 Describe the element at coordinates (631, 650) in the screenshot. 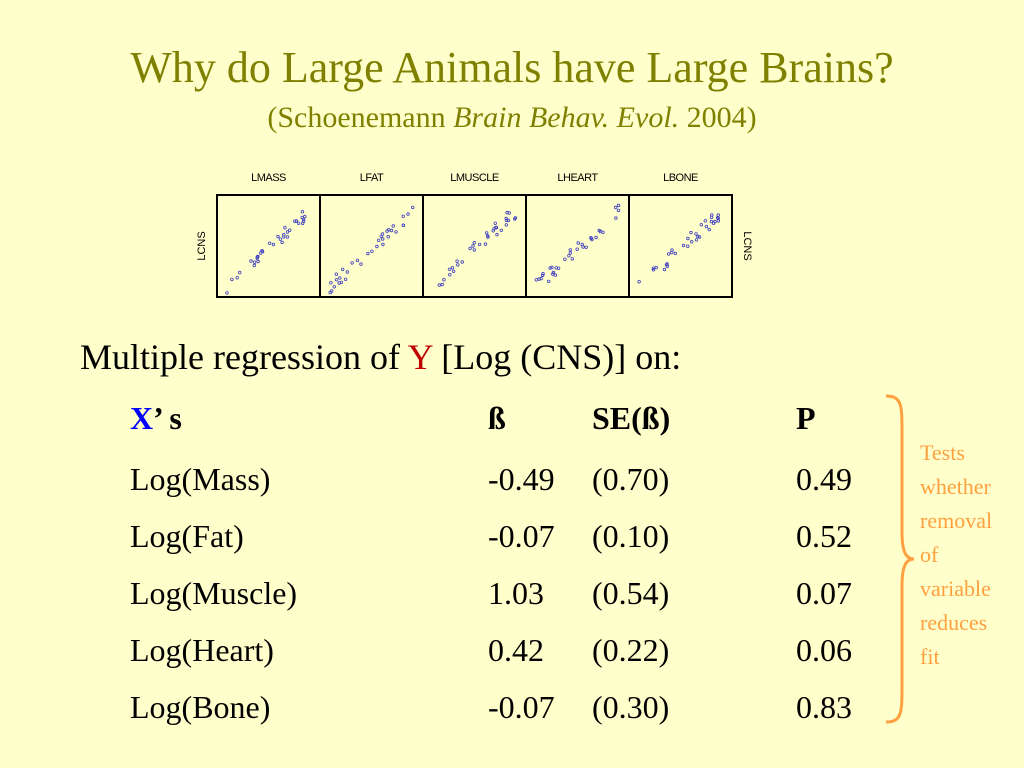

I see `row-se: (0.22)` at that location.